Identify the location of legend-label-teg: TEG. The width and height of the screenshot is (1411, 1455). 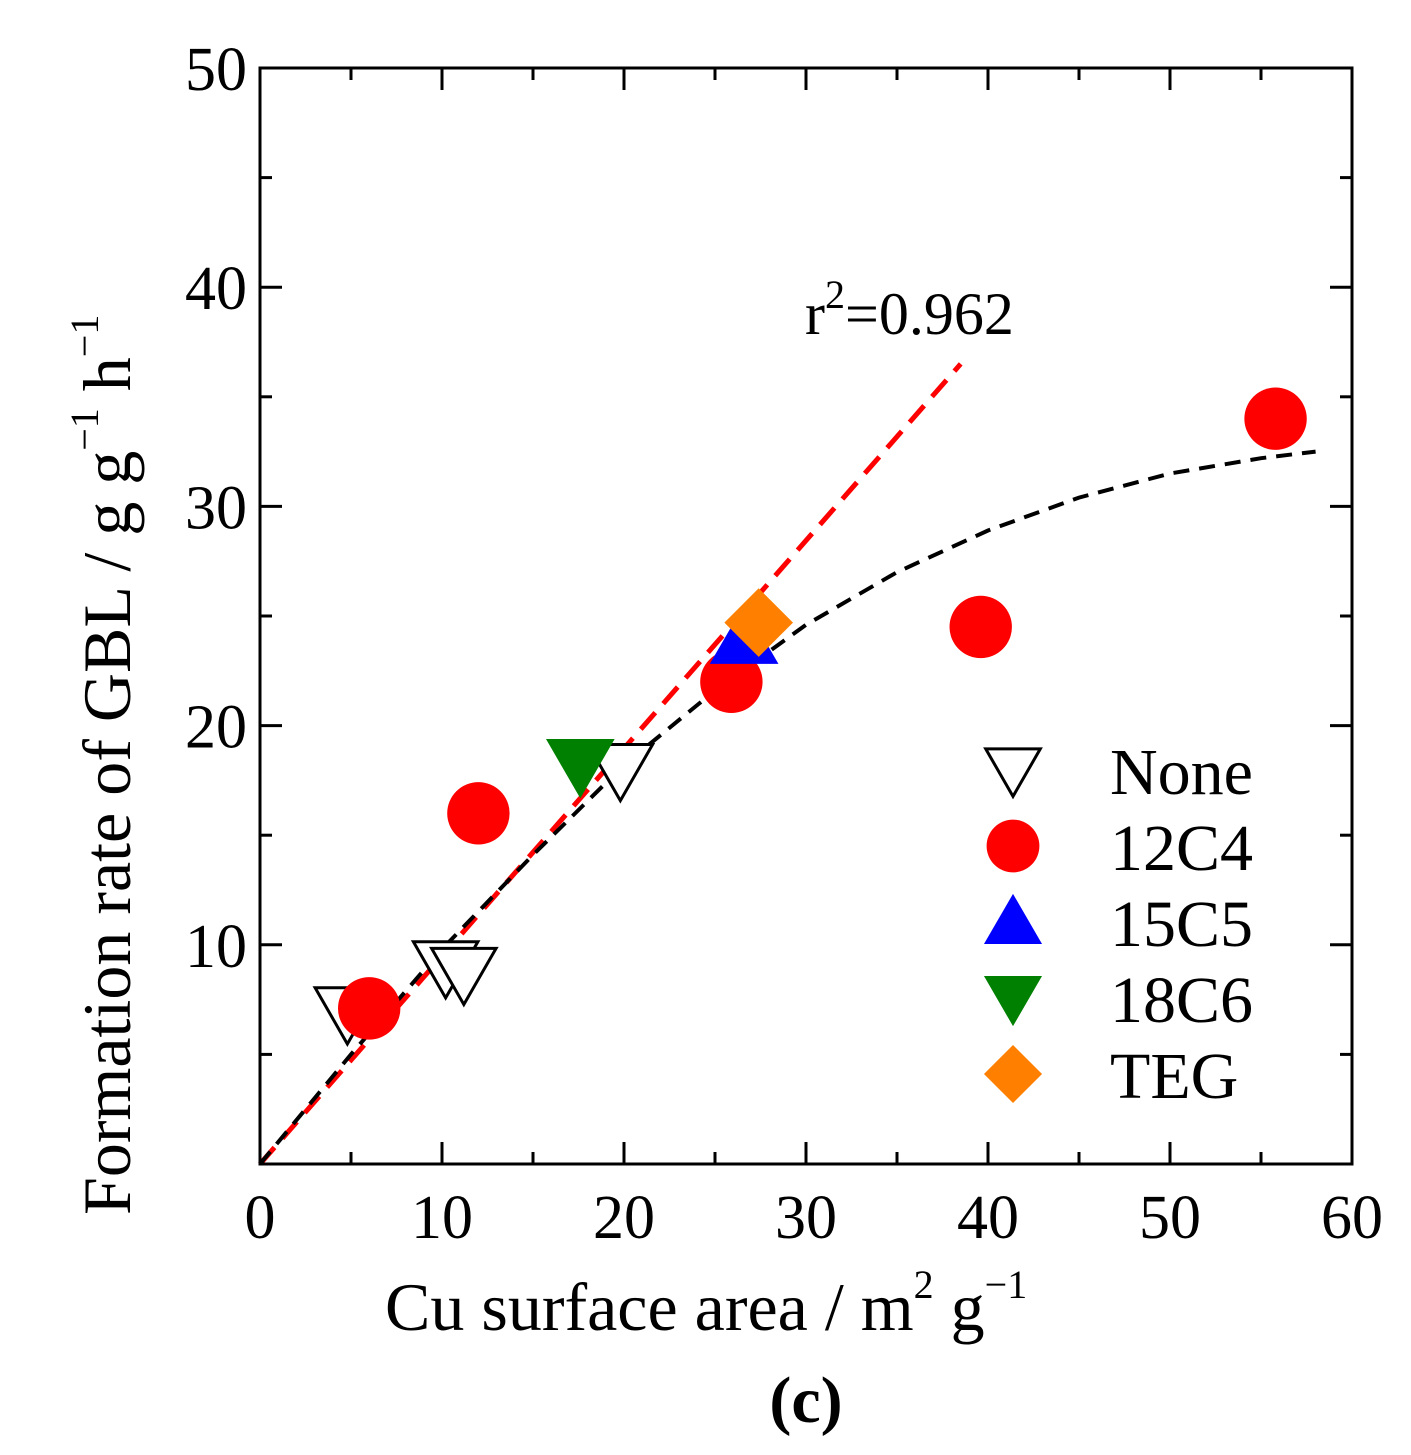
(1174, 1076).